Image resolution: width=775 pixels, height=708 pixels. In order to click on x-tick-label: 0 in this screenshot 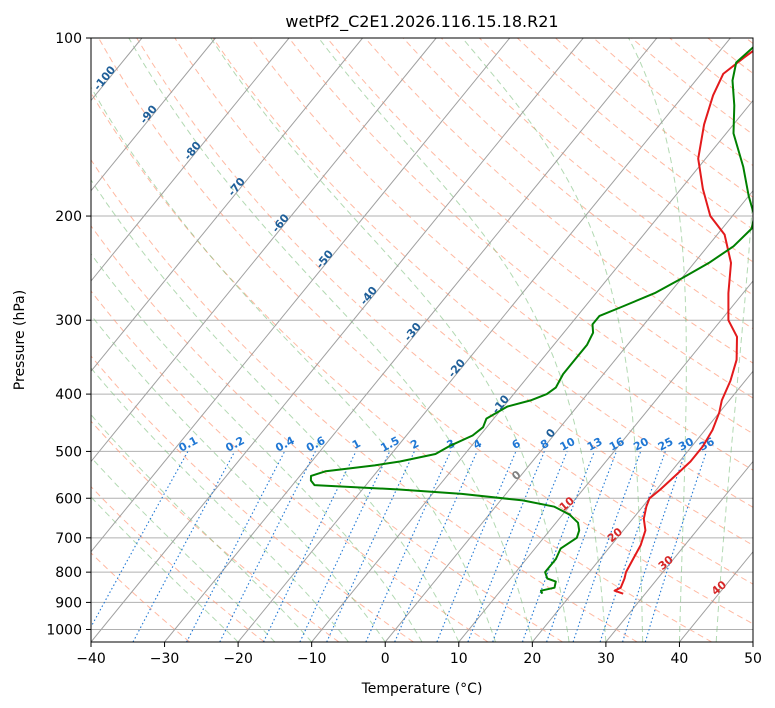, I will do `click(385, 659)`.